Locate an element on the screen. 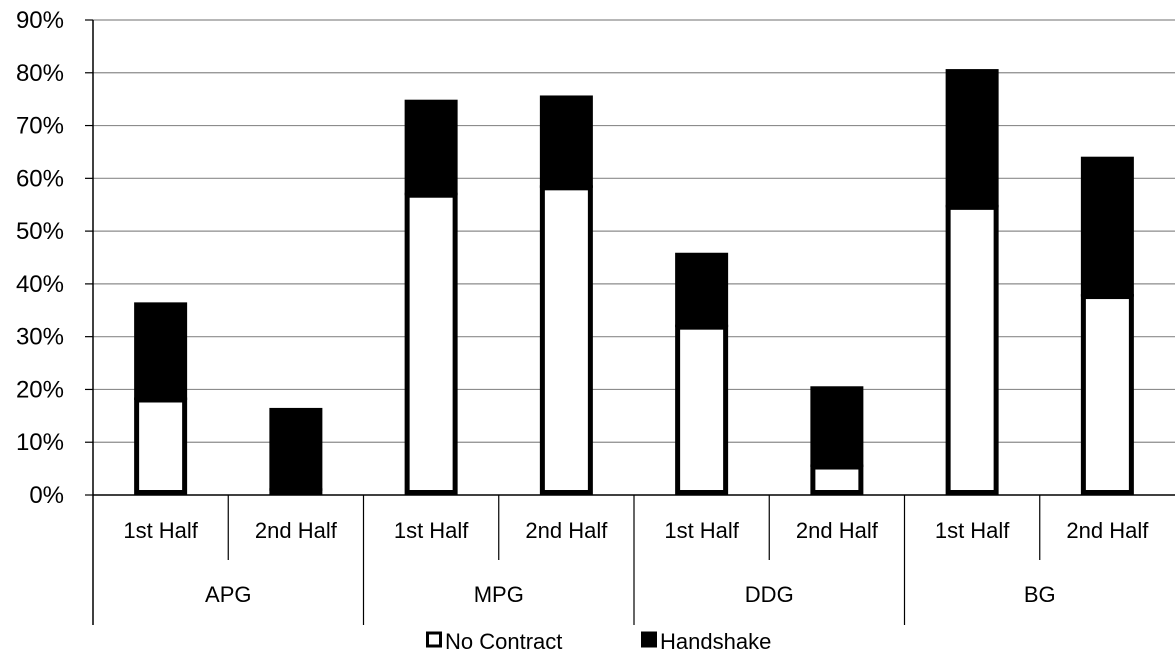 This screenshot has width=1175, height=661. legend-label: No Contract is located at coordinates (503, 641).